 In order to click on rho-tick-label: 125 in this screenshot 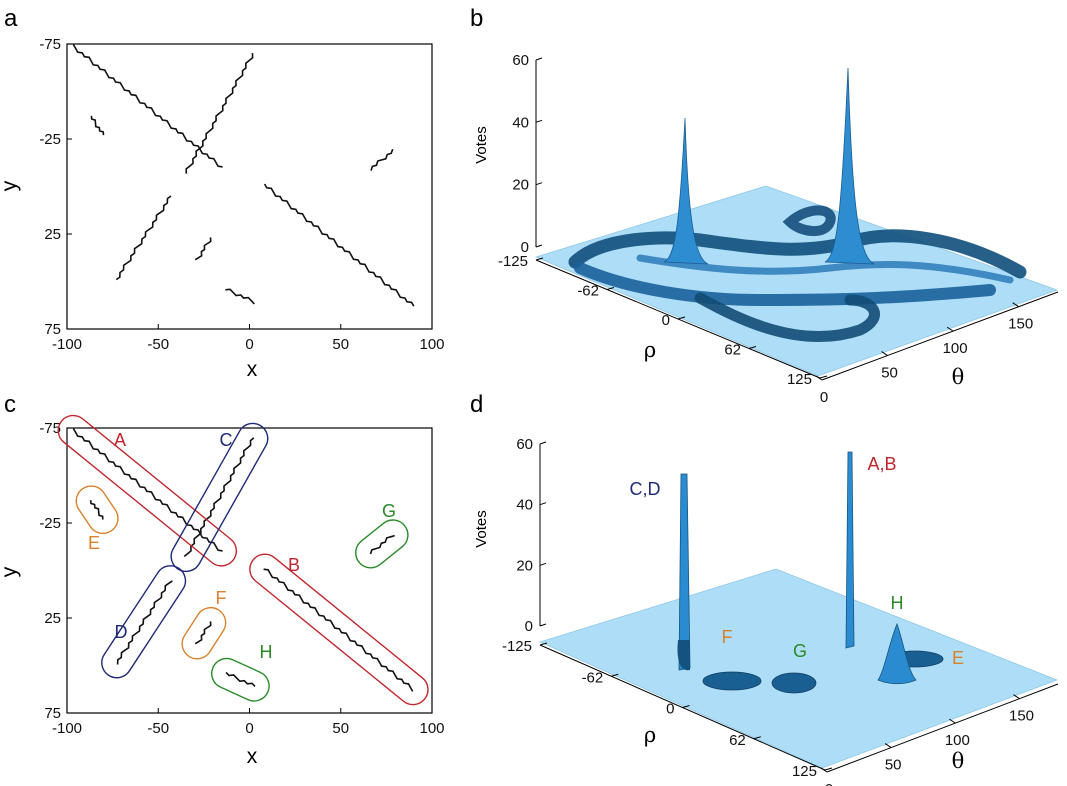, I will do `click(799, 379)`.